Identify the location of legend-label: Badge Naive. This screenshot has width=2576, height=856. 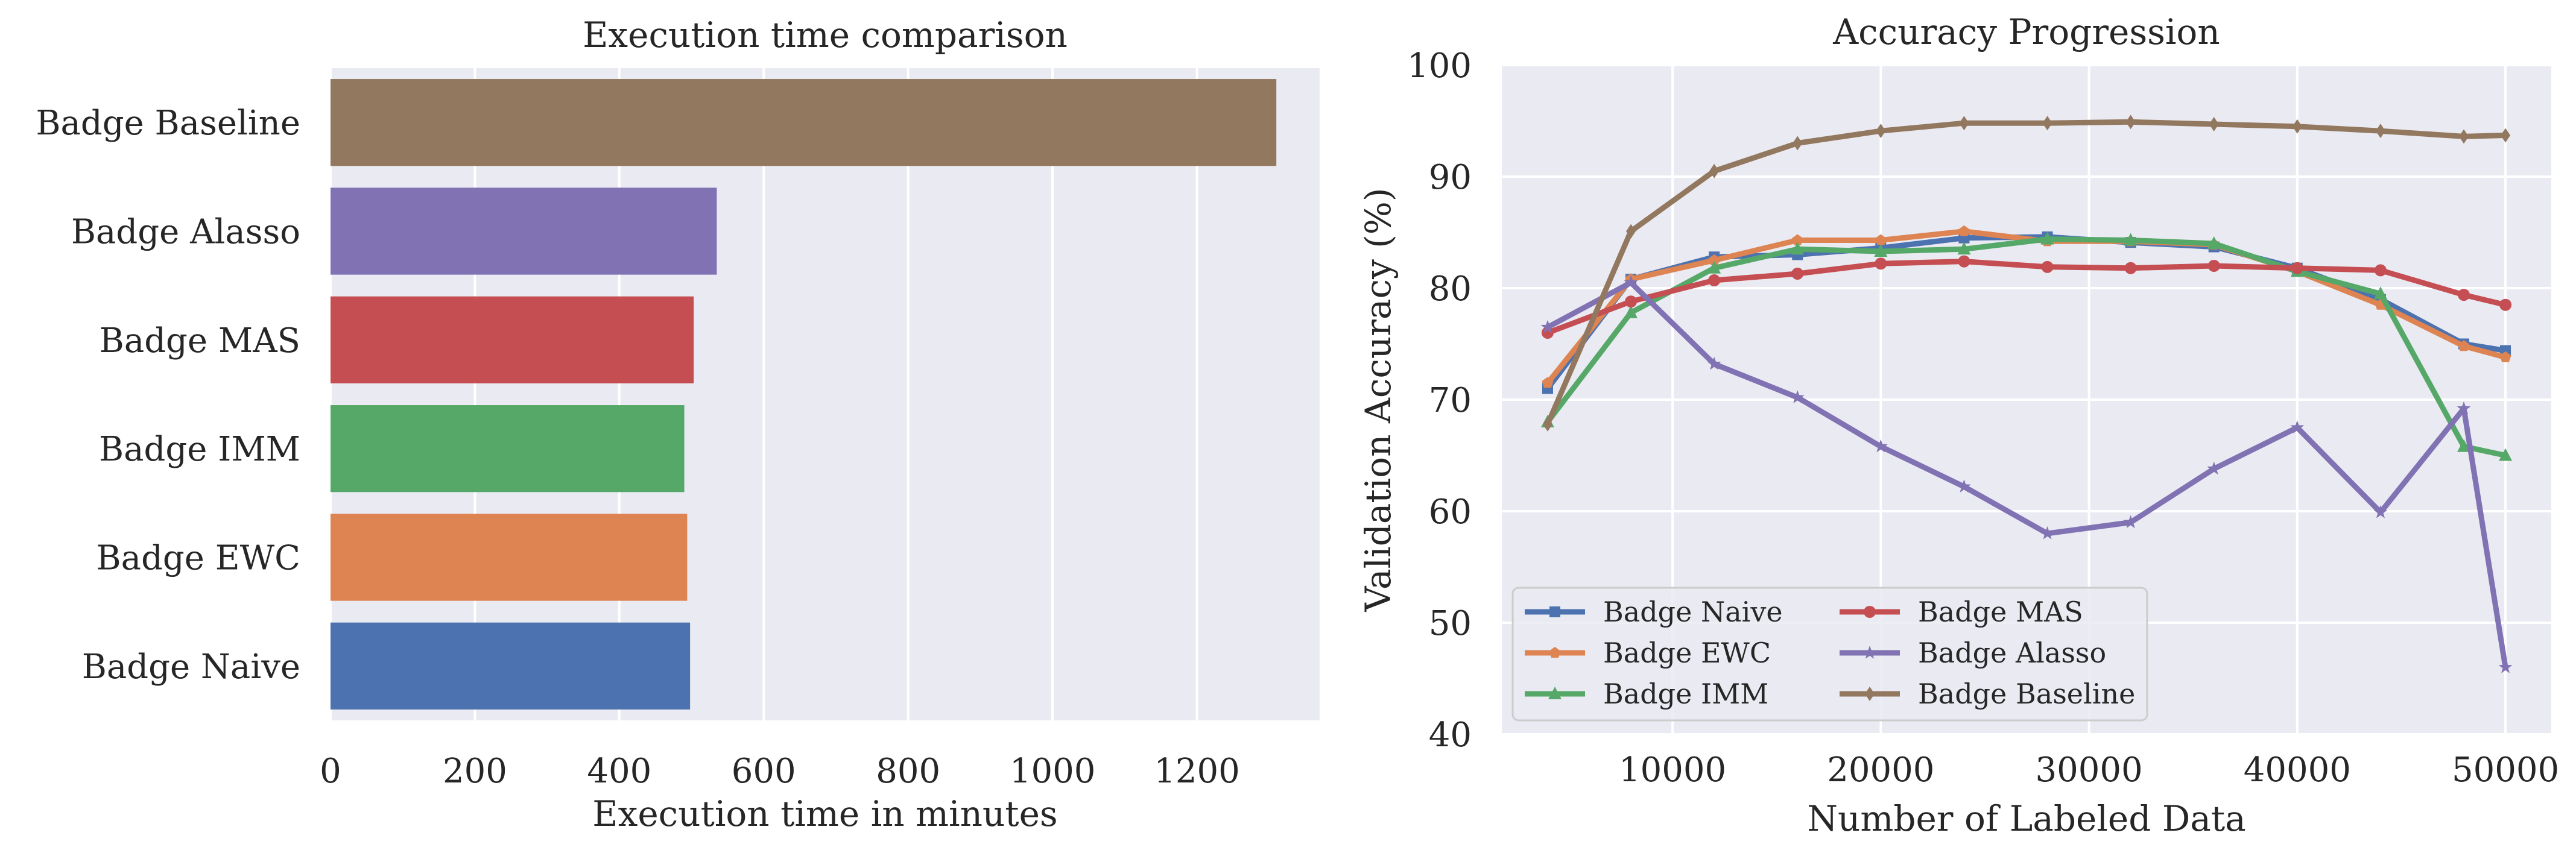
(1693, 612).